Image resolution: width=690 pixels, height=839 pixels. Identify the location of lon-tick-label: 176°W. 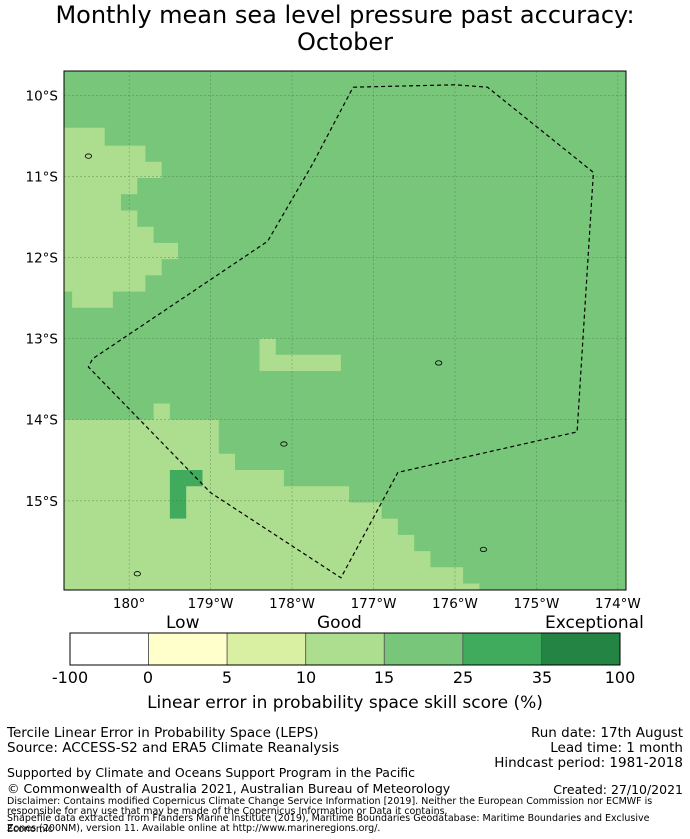
(455, 604).